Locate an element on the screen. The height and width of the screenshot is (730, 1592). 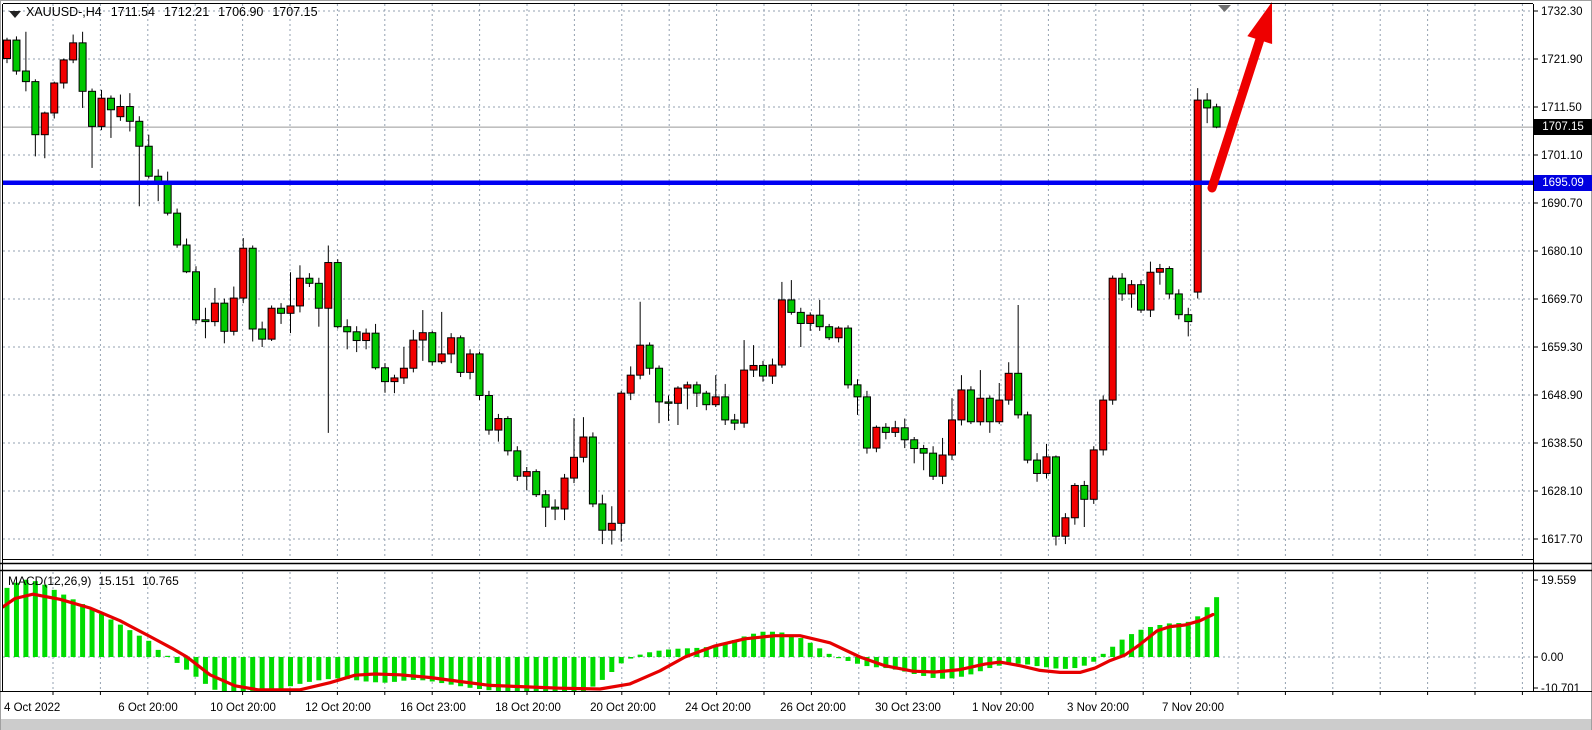
price-axis-label: 1628.10 is located at coordinates (1562, 492).